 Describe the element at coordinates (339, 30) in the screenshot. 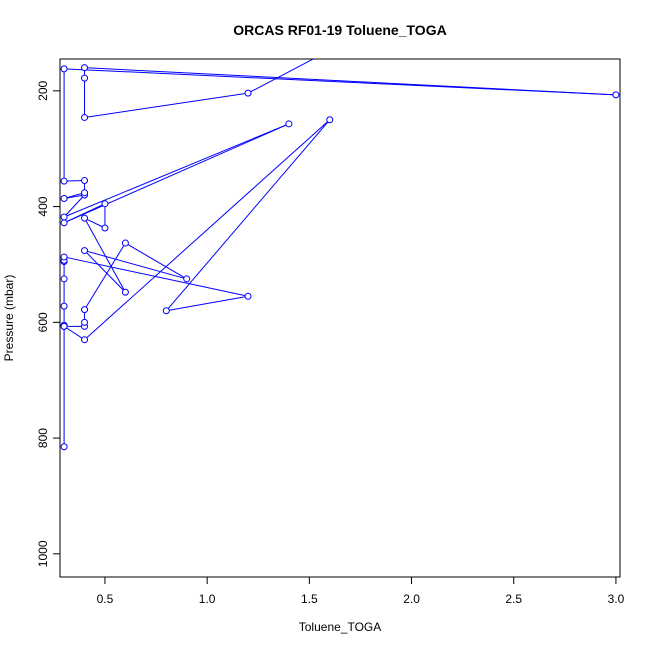

I see `chart-title: ORCAS RF01-19 Toluene_TOGA` at that location.